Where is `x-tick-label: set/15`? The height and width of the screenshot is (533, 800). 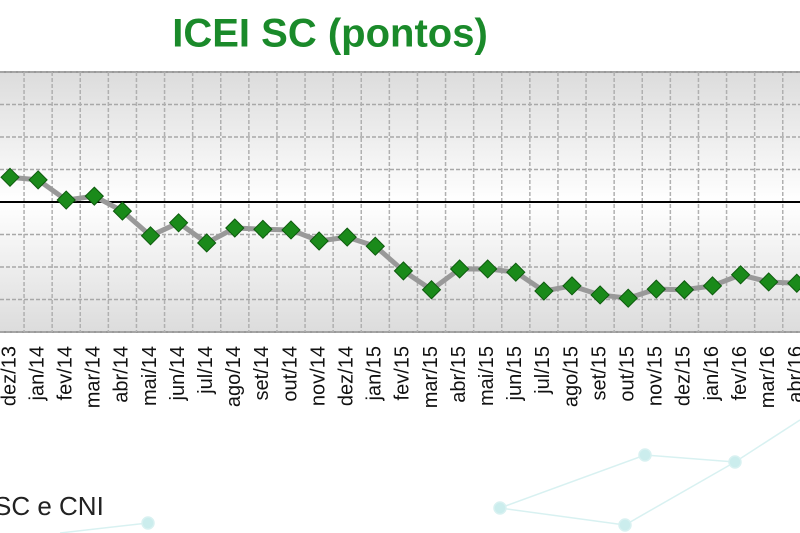 x-tick-label: set/15 is located at coordinates (599, 373).